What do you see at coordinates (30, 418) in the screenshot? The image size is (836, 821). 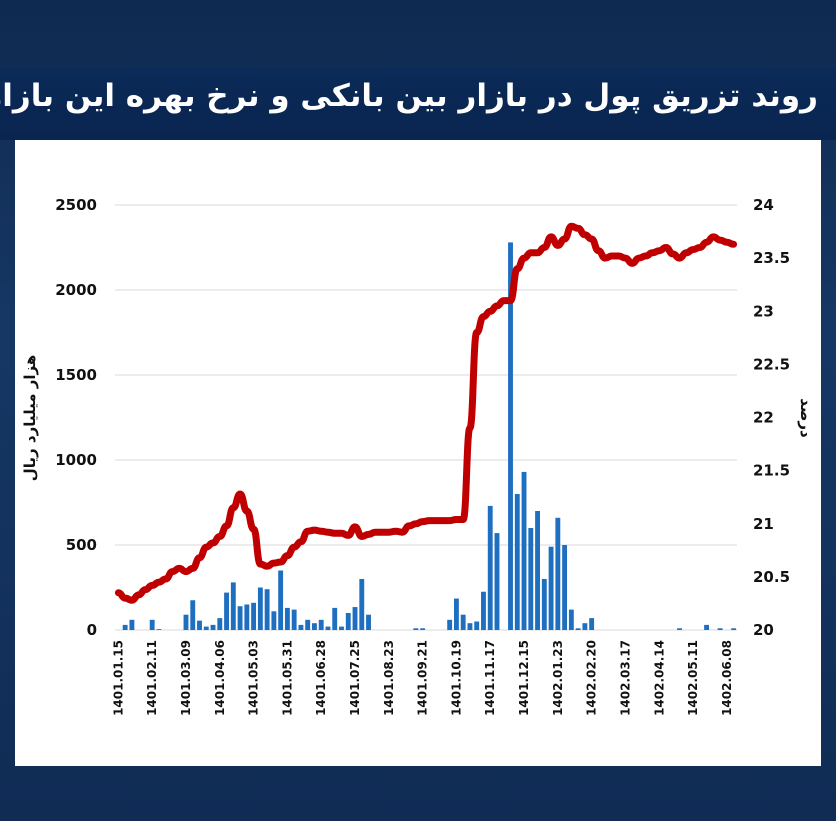 I see `left-axis-title: هزار میلیارد ریال` at bounding box center [30, 418].